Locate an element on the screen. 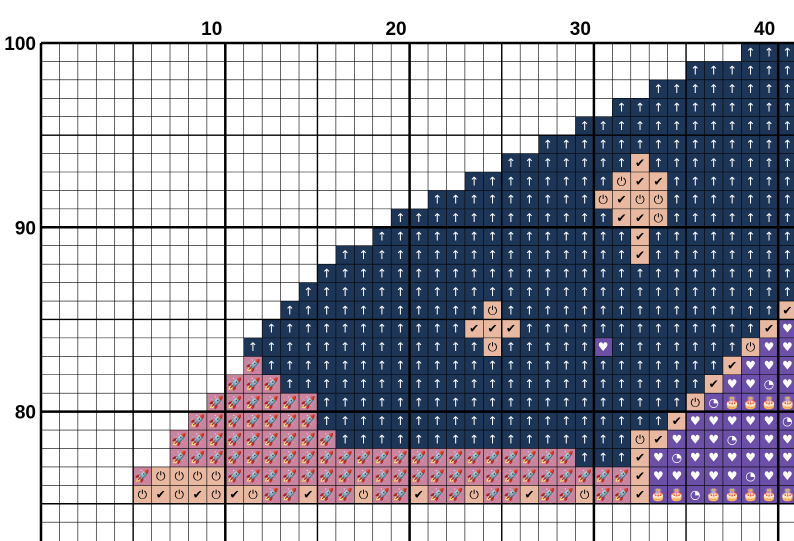 Image resolution: width=794 pixels, height=541 pixels. stitch-cell: ✔ is located at coordinates (658, 439).